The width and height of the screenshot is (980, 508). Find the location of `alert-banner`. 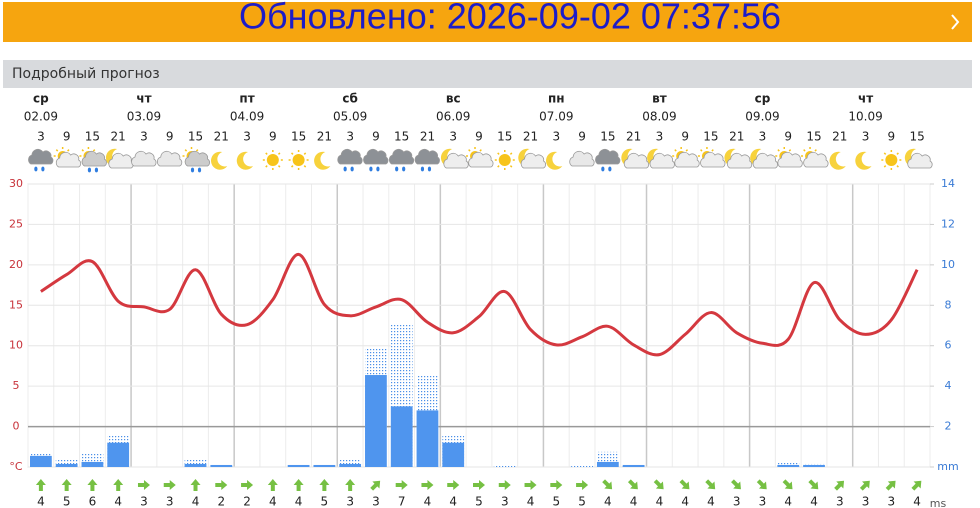

alert-banner is located at coordinates (487, 22).